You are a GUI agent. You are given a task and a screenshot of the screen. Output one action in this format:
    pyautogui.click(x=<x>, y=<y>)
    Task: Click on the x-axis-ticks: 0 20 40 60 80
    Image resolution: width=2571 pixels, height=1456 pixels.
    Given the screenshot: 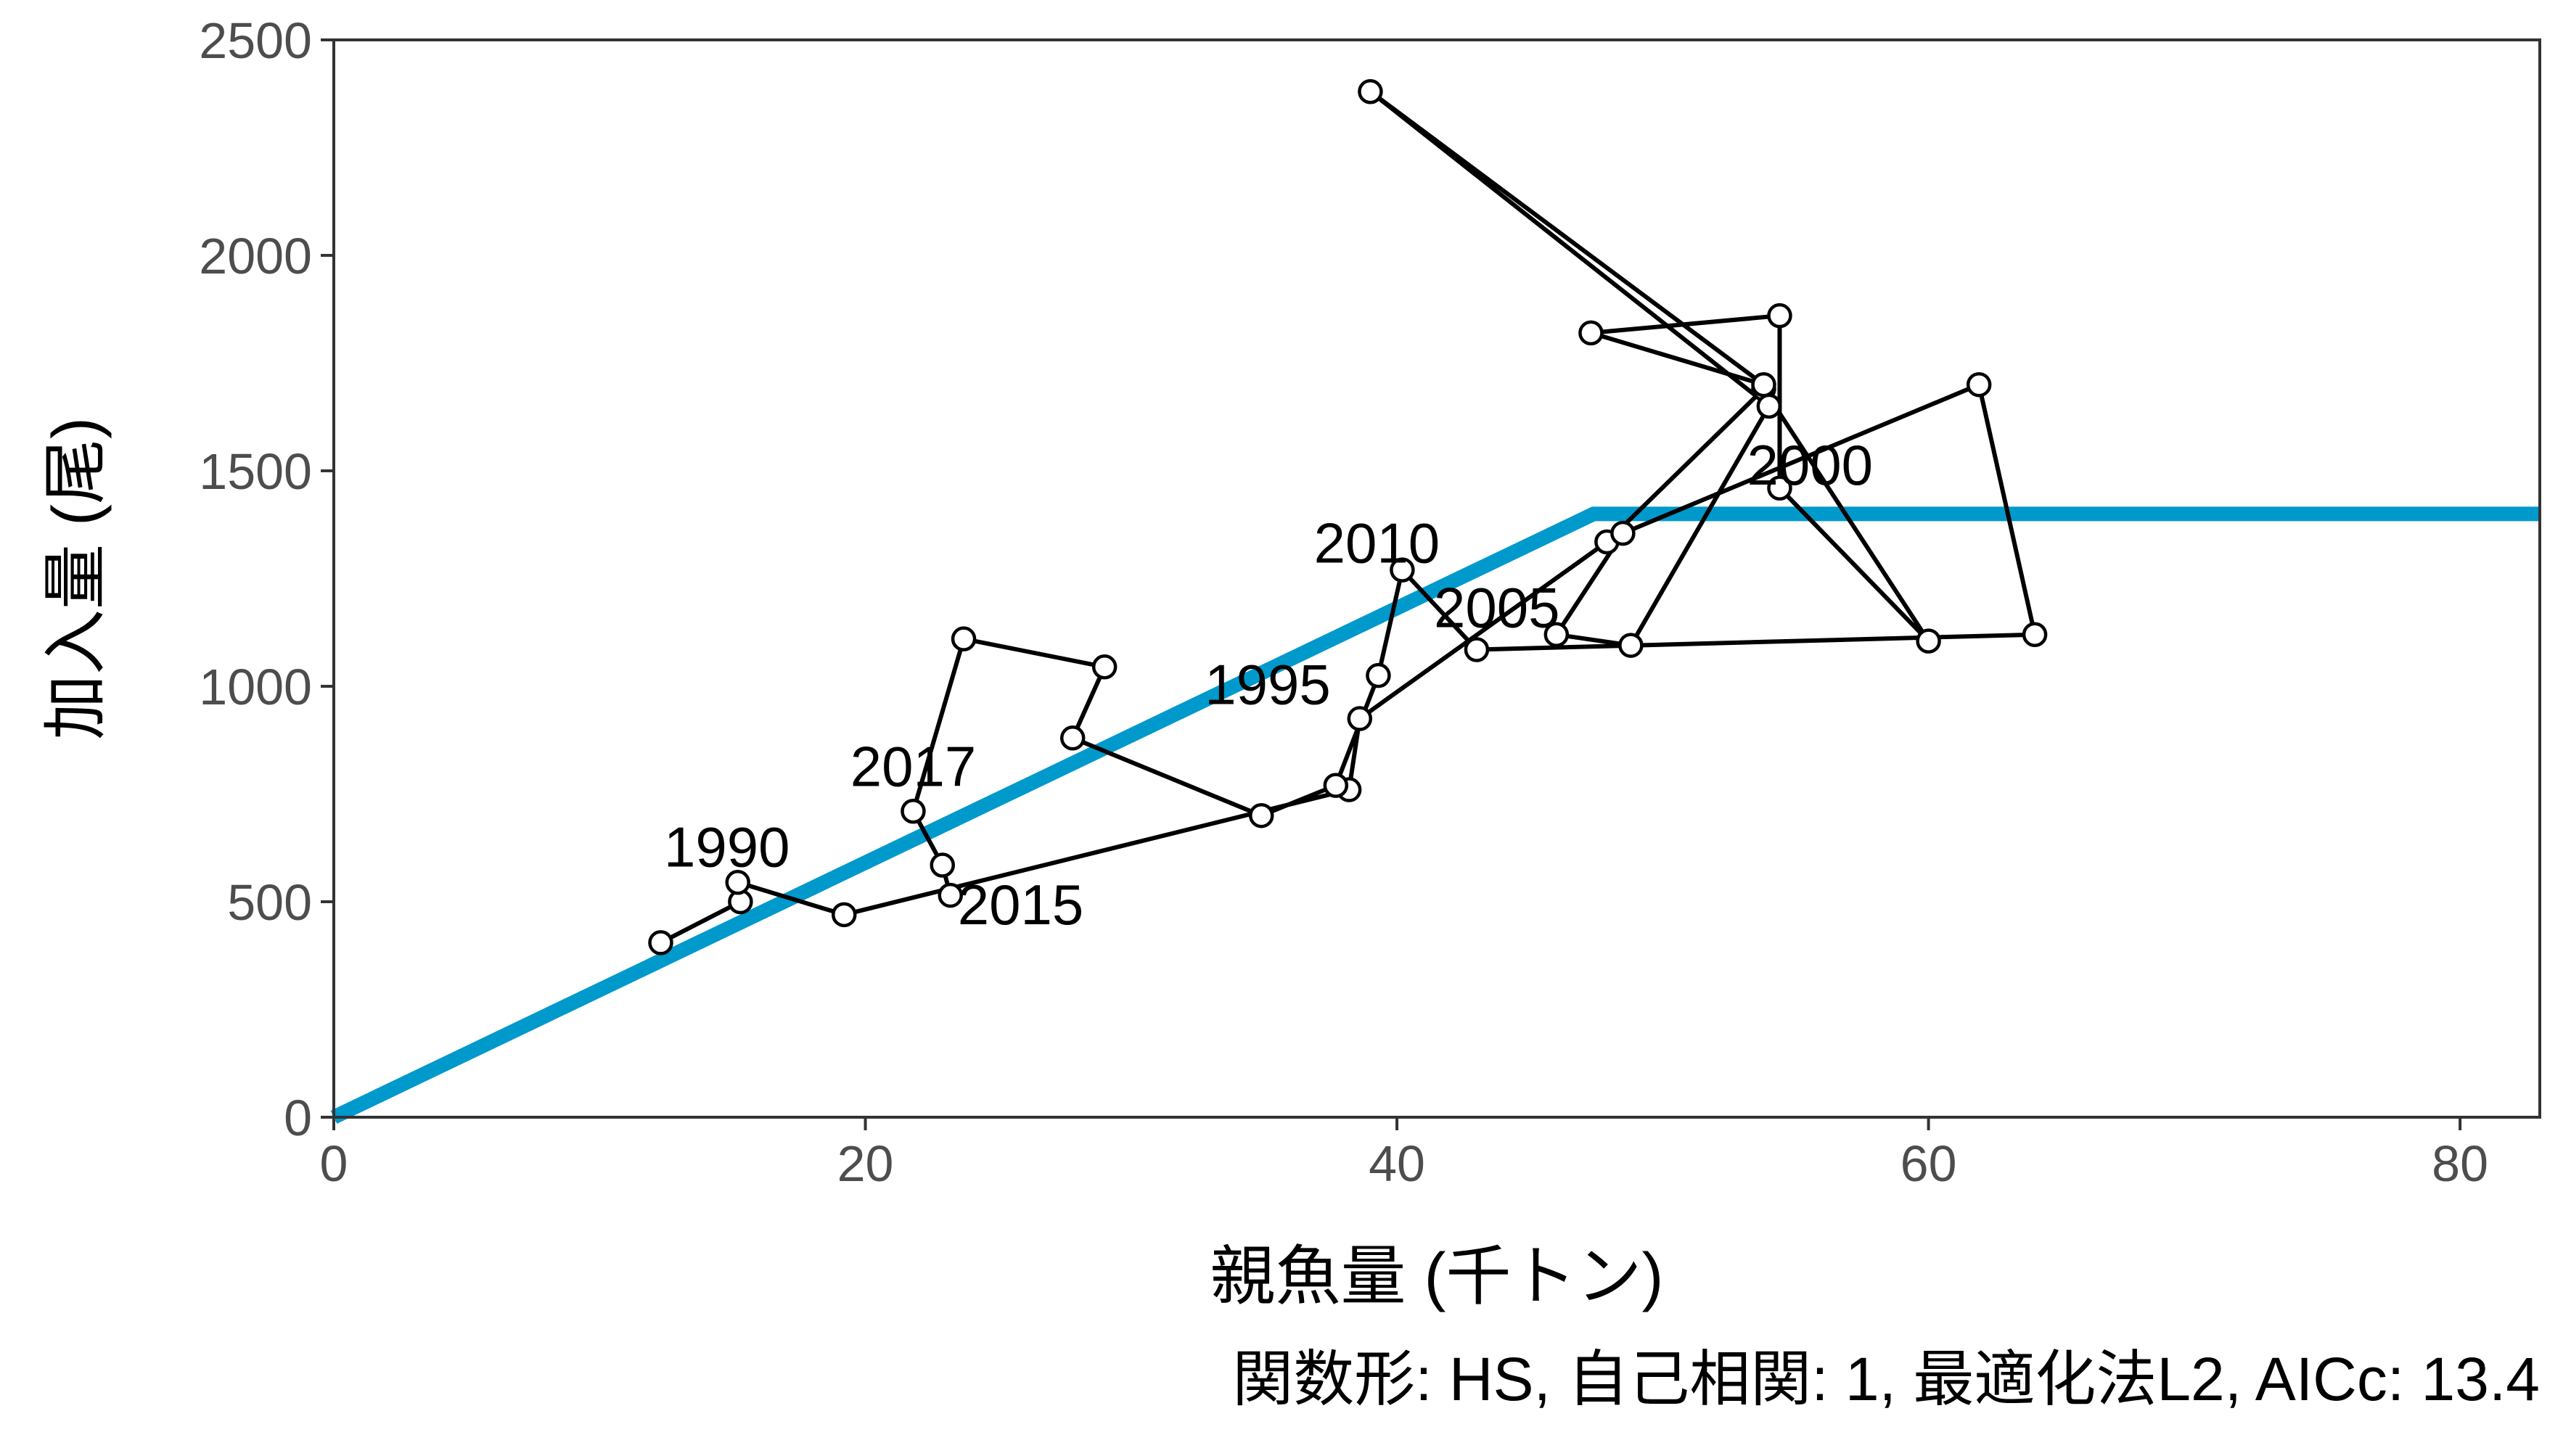 What is the action you would take?
    pyautogui.click(x=1404, y=1155)
    